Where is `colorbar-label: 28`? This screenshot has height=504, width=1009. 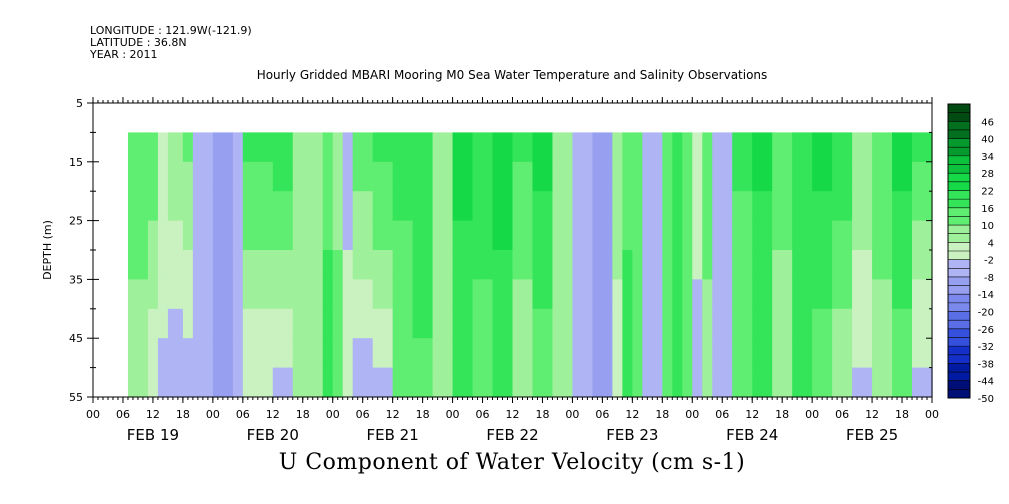 colorbar-label: 28 is located at coordinates (987, 174).